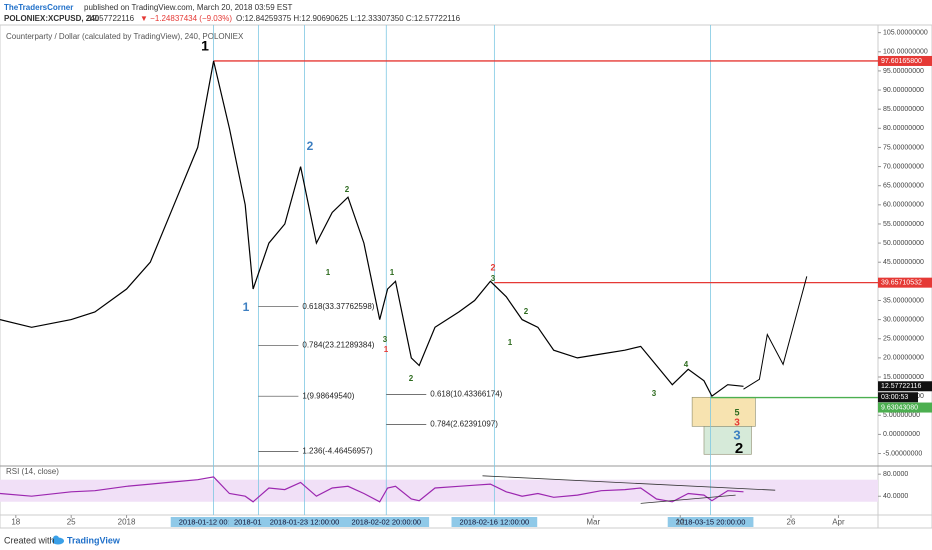 The width and height of the screenshot is (932, 550). Describe the element at coordinates (372, 489) in the screenshot. I see `rsi-line` at that location.